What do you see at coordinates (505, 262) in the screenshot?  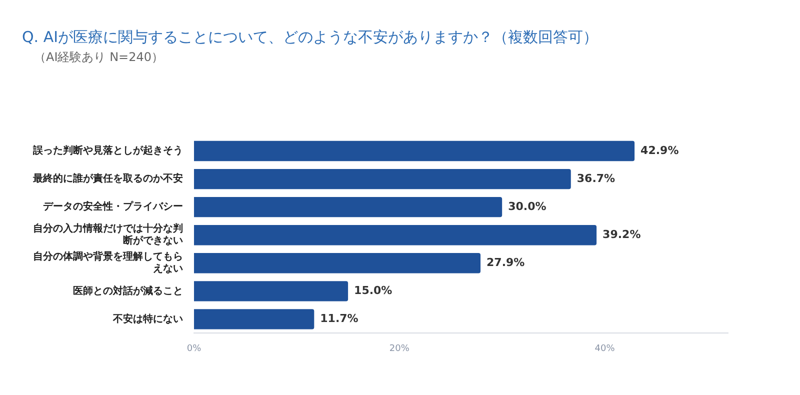 I see `data-label: 27.9%` at bounding box center [505, 262].